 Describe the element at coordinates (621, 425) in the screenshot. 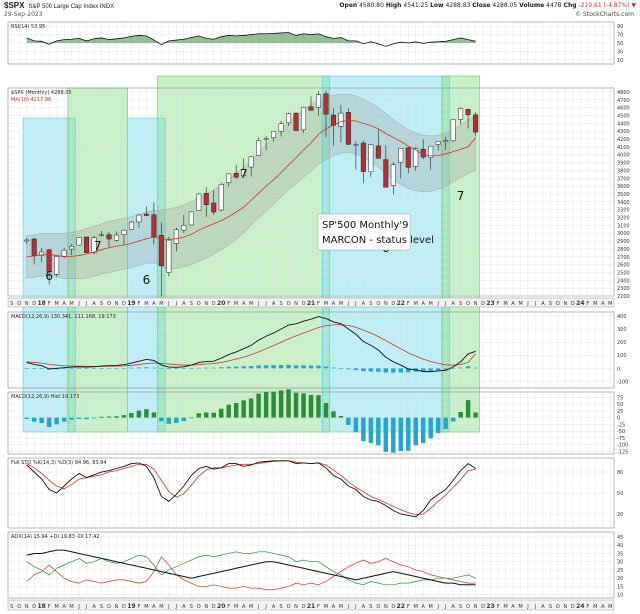

I see `y-tick-label: -25` at that location.